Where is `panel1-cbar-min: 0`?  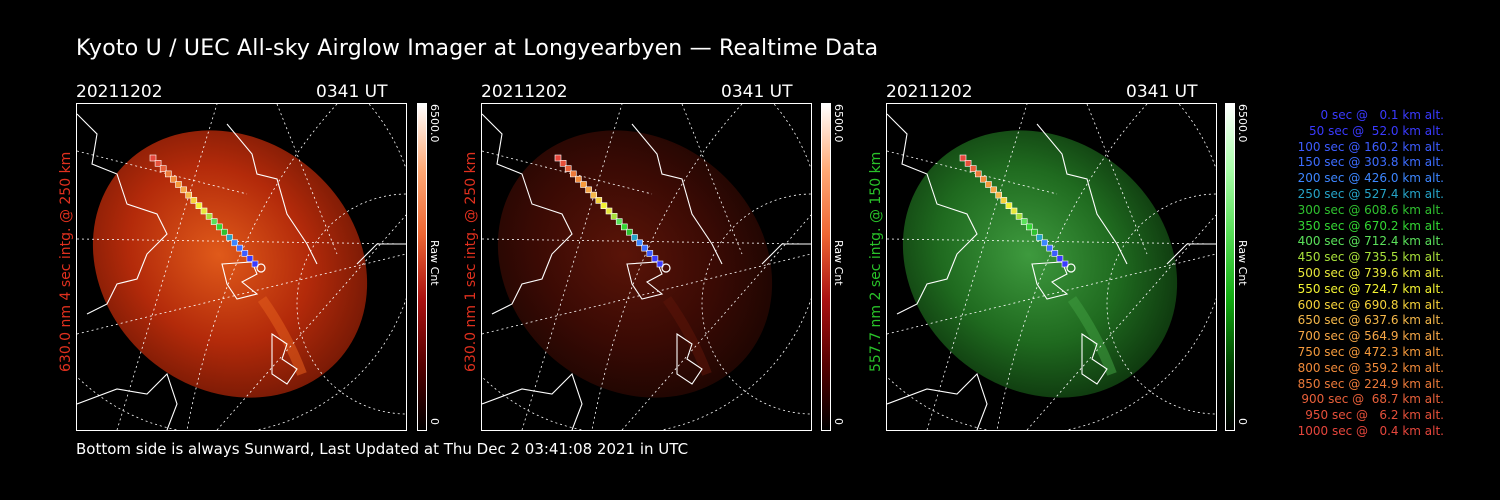
panel1-cbar-min: 0 is located at coordinates (434, 421).